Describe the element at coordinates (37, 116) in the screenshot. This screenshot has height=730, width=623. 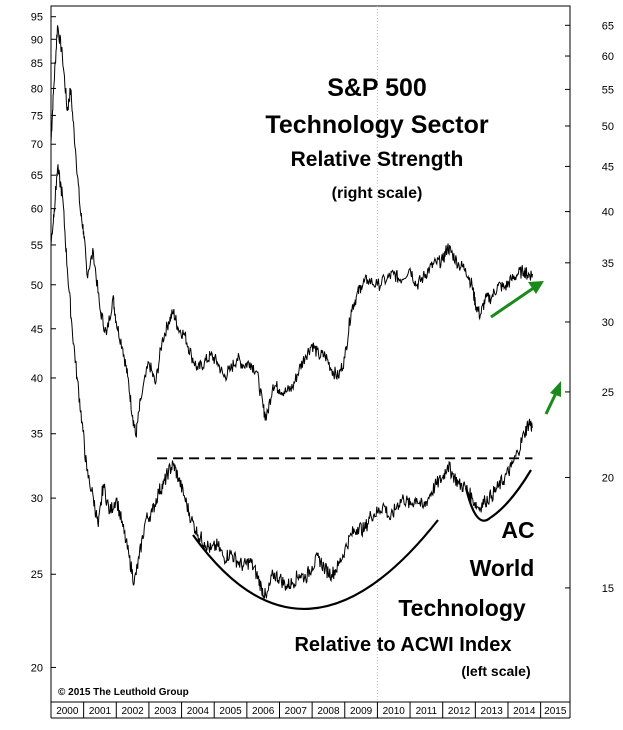
I see `left-tick-label: 75` at that location.